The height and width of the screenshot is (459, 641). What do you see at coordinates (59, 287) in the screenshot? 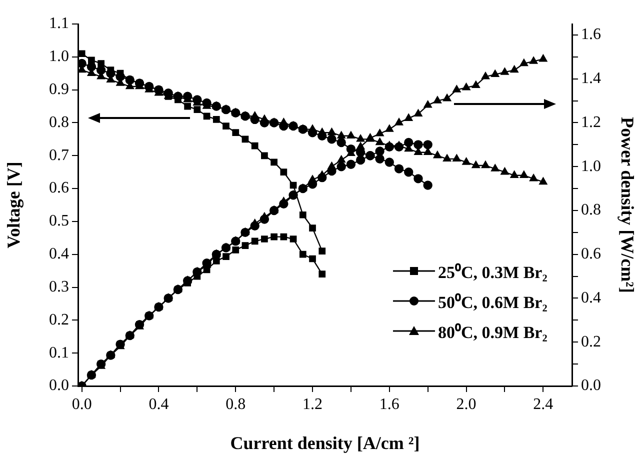
I see `y-tick-label: 0.3` at bounding box center [59, 287].